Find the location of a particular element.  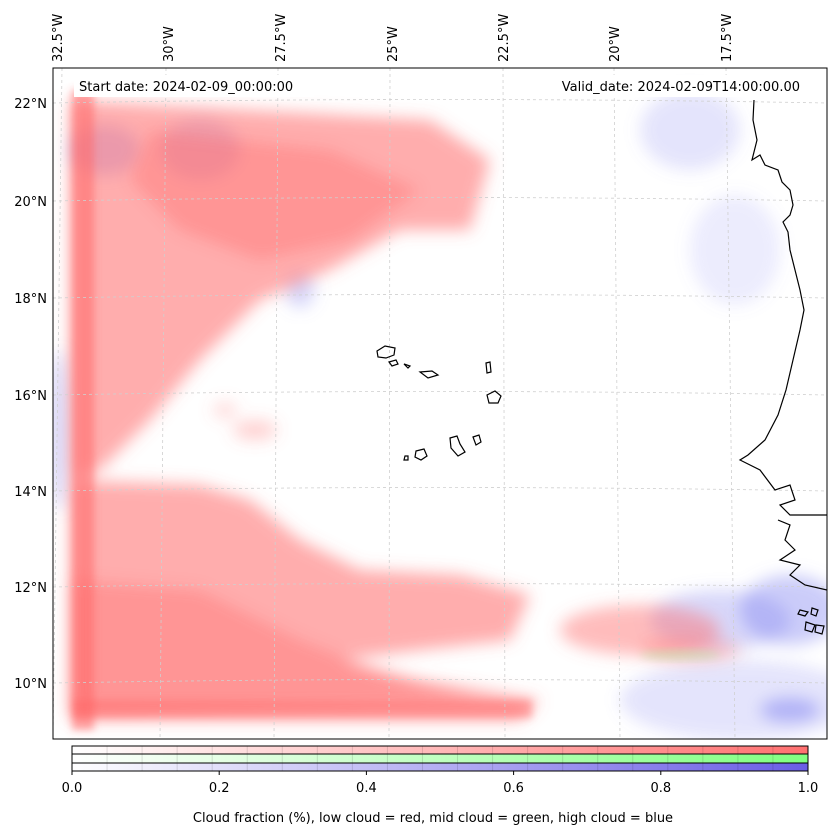

colorbar-level-lines is located at coordinates (440, 758).